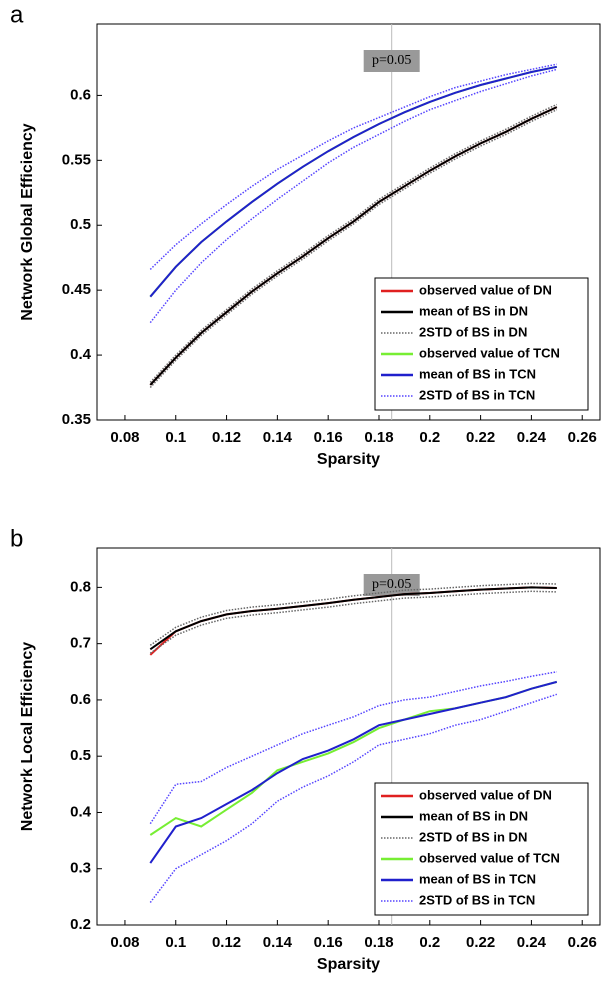 The height and width of the screenshot is (987, 609). Describe the element at coordinates (17, 14) in the screenshot. I see `panel-label: a` at that location.